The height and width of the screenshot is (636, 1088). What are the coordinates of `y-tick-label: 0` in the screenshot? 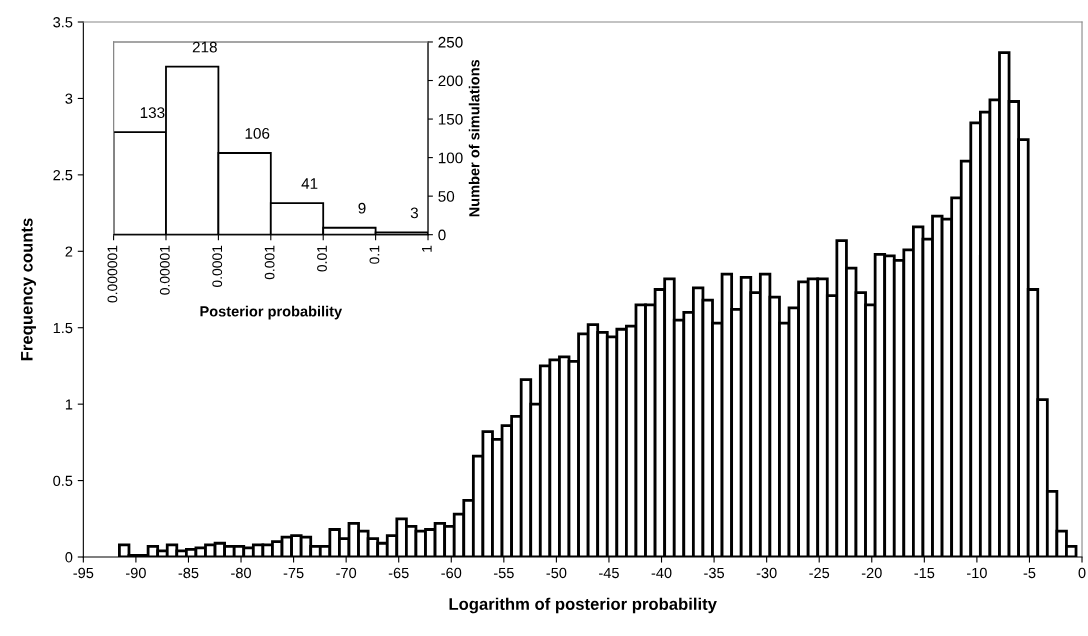 It's located at (69, 557).